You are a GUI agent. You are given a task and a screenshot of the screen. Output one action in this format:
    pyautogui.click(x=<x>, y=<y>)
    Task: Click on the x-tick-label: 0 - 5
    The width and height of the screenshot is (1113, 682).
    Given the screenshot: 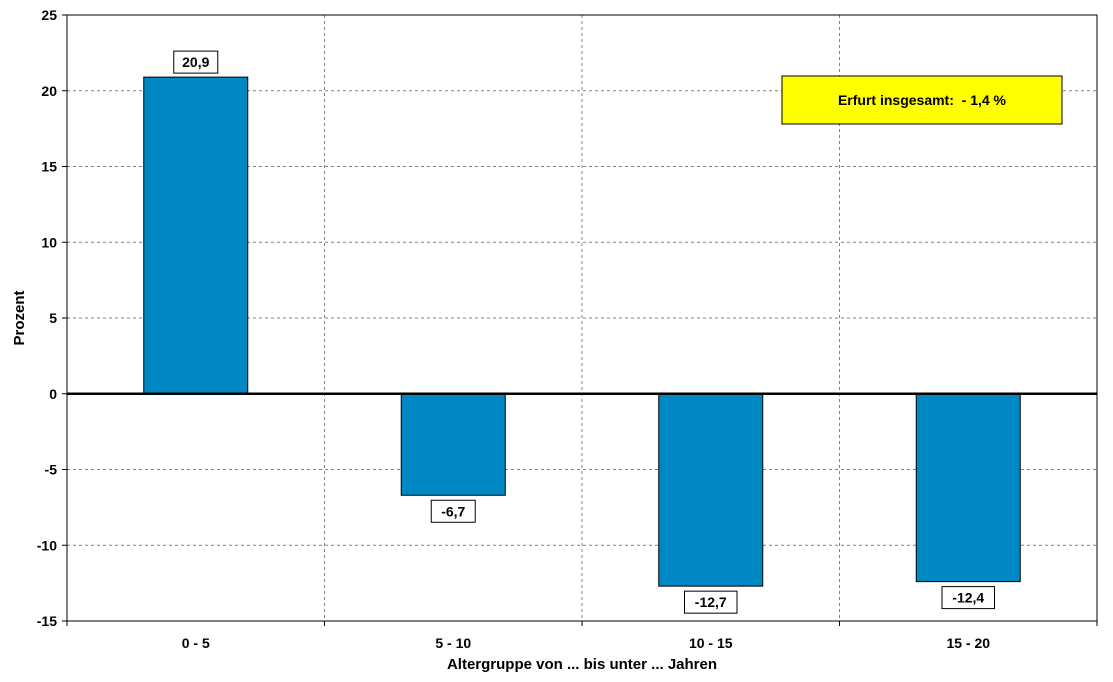 What is the action you would take?
    pyautogui.click(x=196, y=643)
    